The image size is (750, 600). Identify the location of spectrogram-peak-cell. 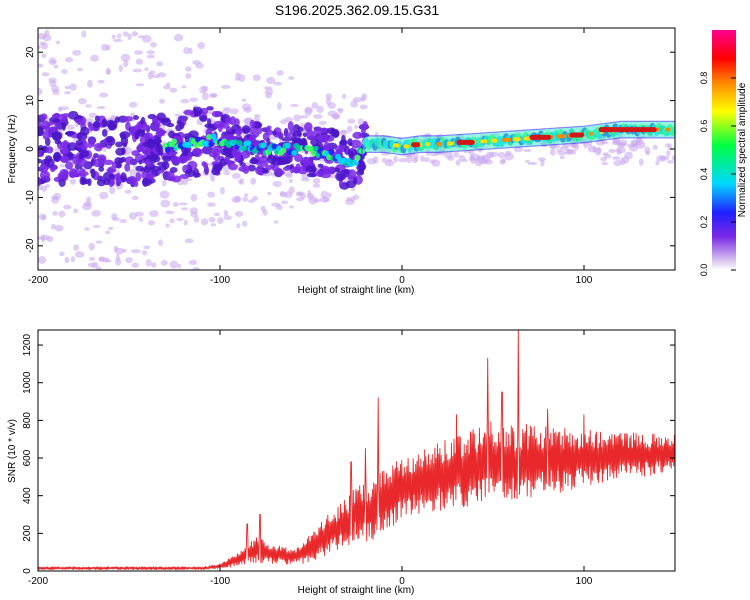
(507, 139).